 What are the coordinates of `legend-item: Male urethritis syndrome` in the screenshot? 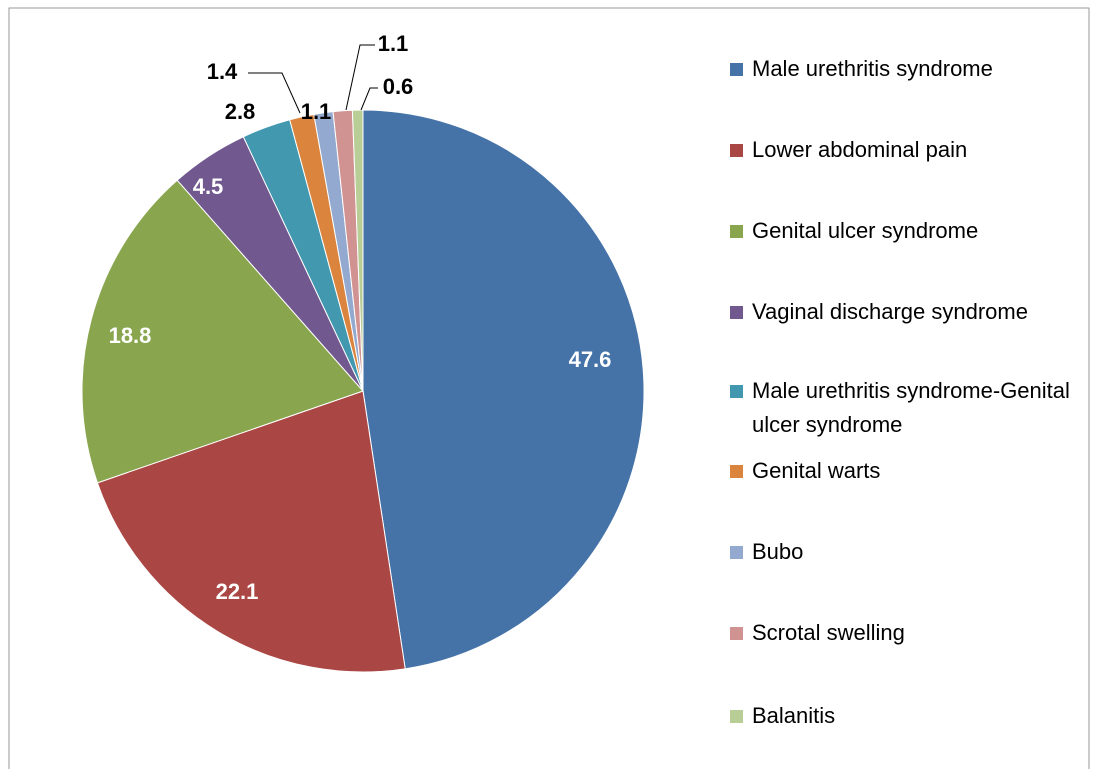 It's located at (900, 69).